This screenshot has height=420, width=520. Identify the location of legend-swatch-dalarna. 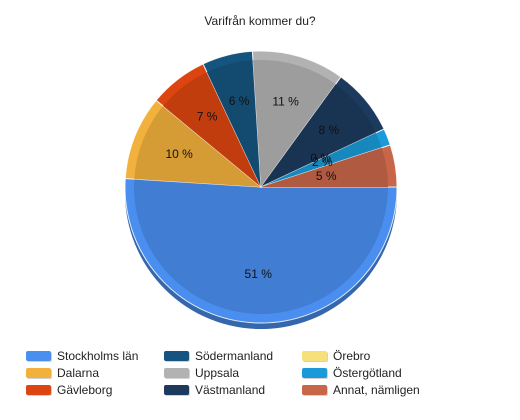
(38, 372).